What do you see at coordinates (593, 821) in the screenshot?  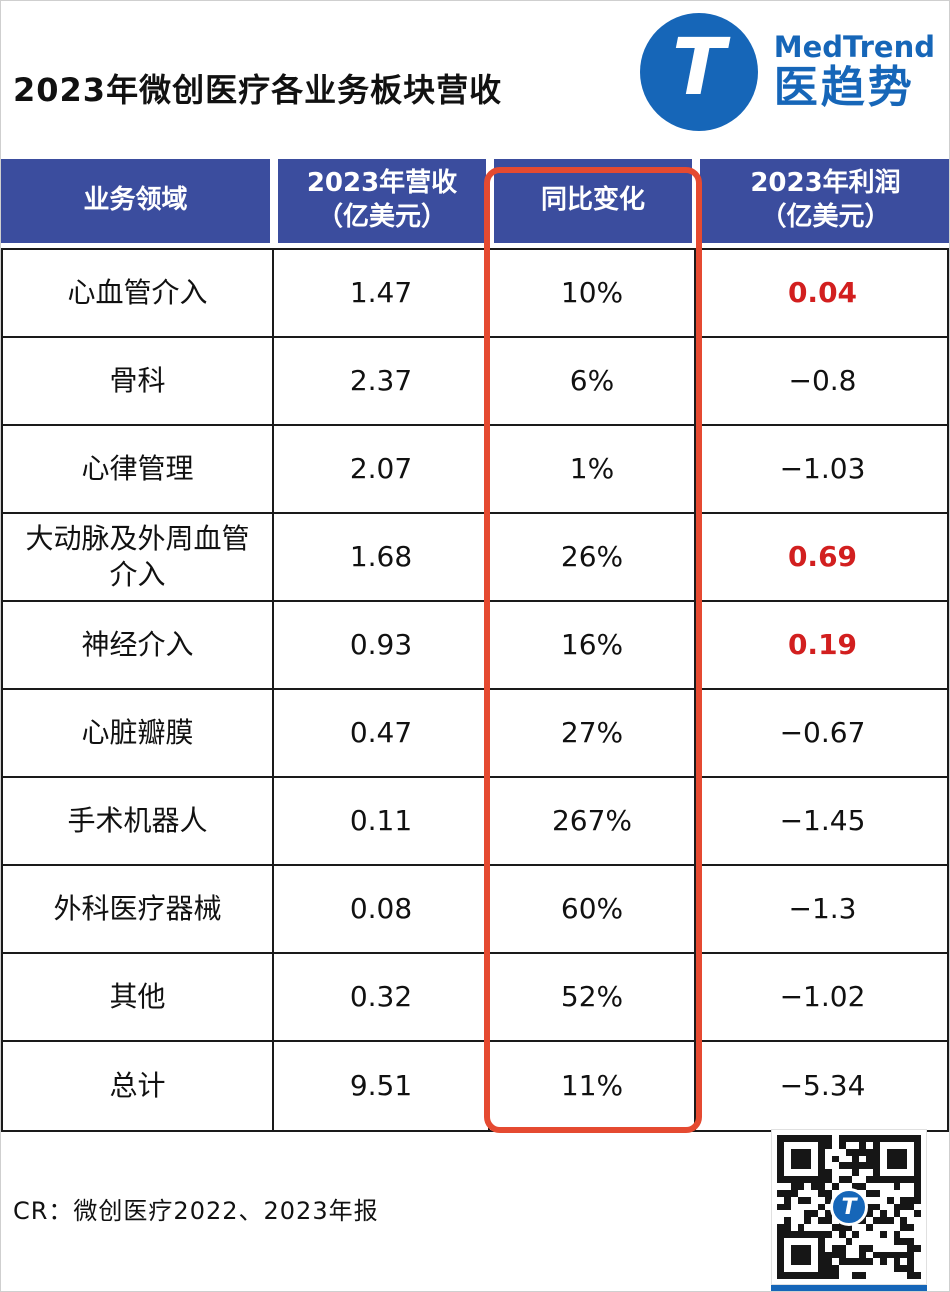 I see `cell-yoy: 267%` at bounding box center [593, 821].